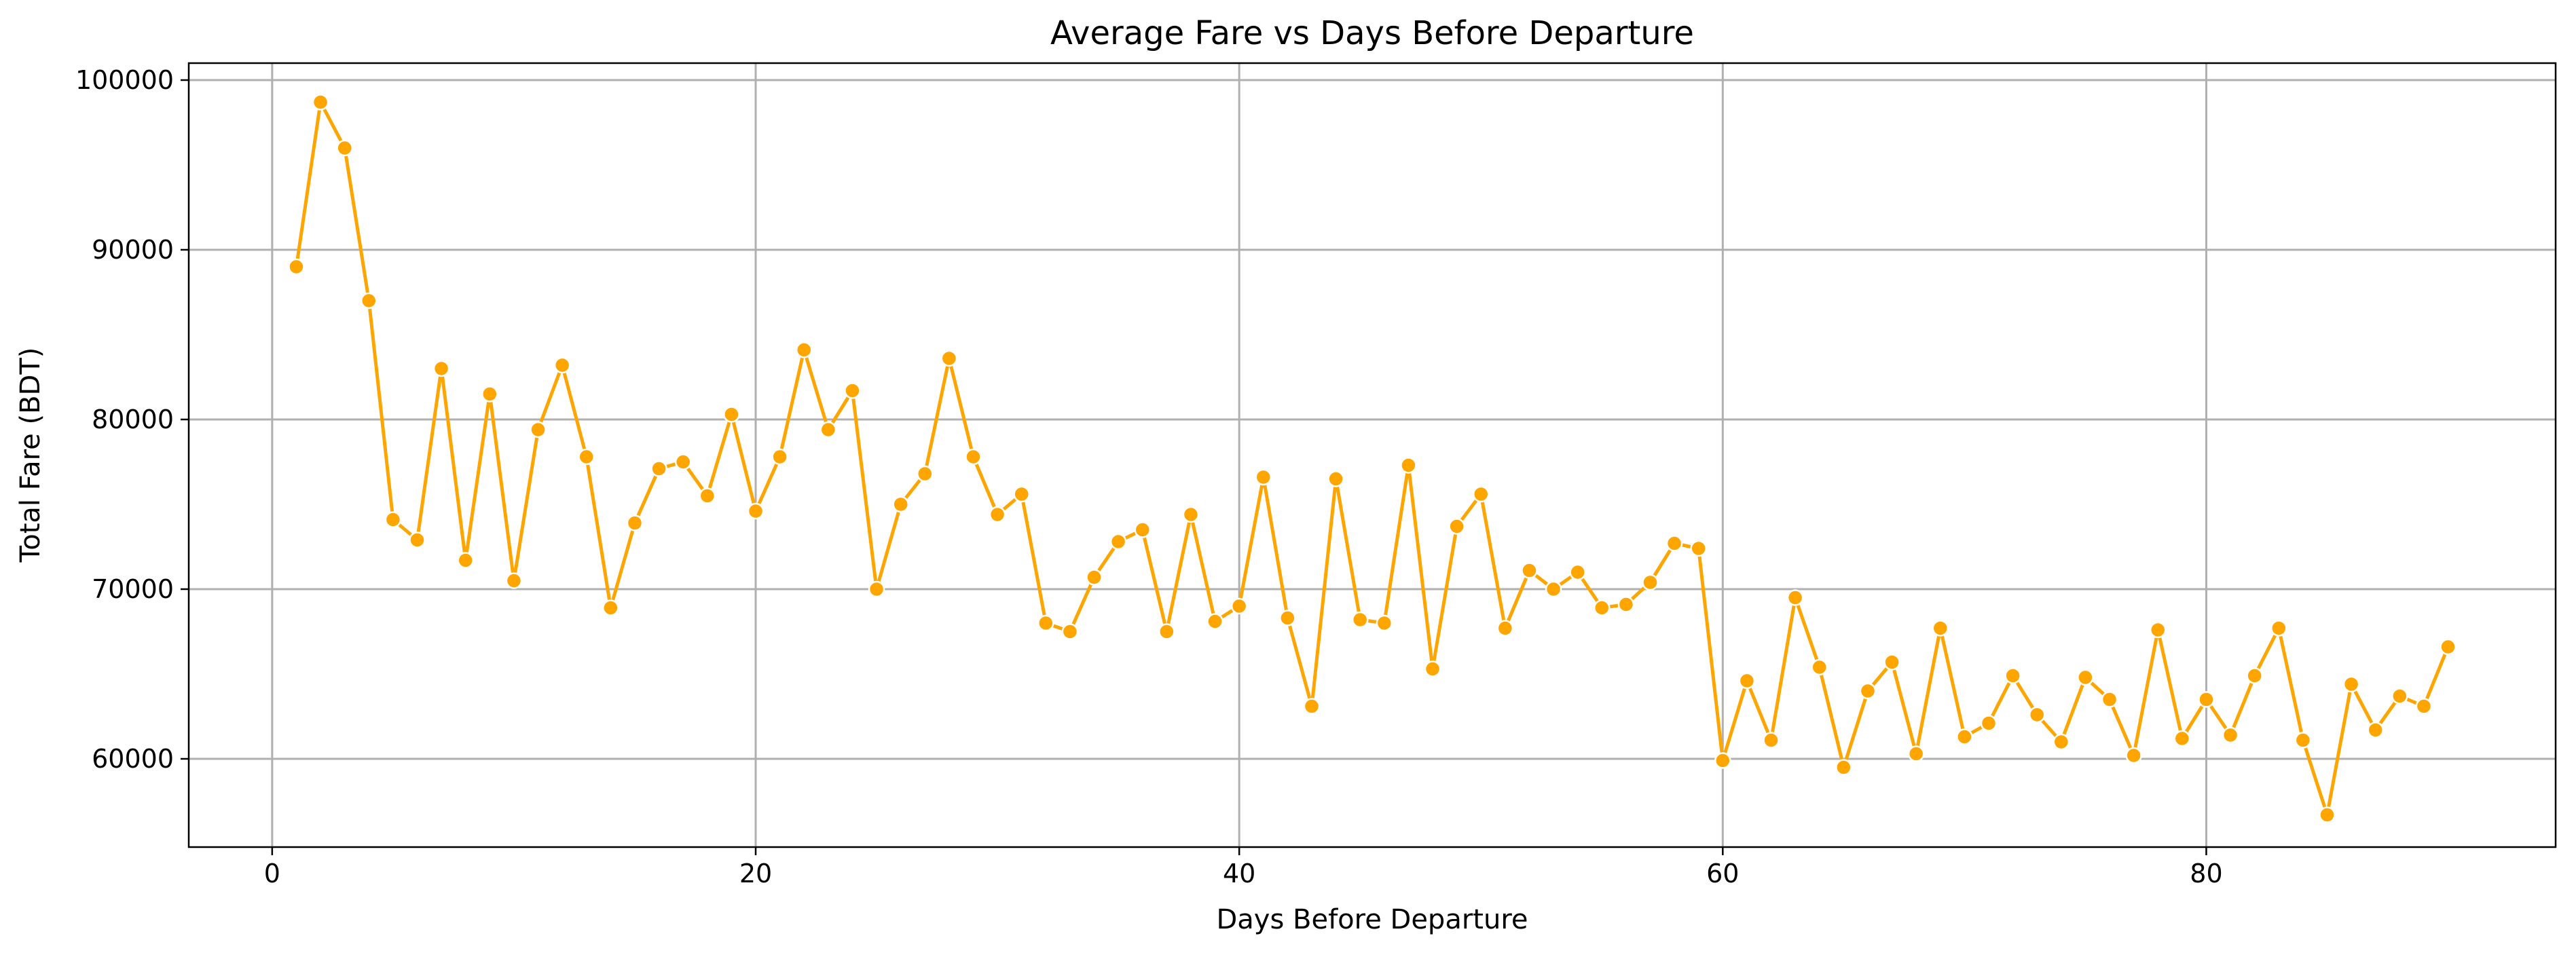  What do you see at coordinates (133, 589) in the screenshot?
I see `y-tick-label: 70000` at bounding box center [133, 589].